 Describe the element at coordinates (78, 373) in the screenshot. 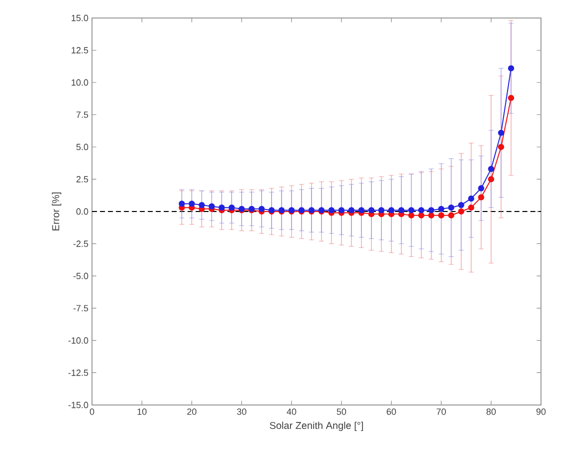

I see `y-tick-label: -12.5` at that location.